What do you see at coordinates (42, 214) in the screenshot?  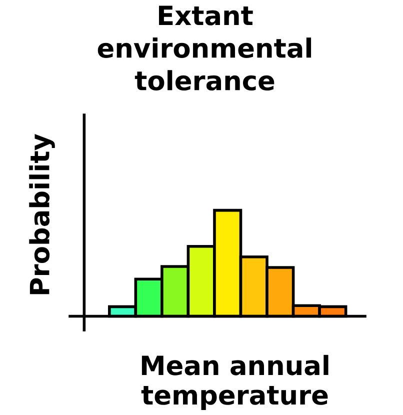 I see `y-axis-title: Probability` at bounding box center [42, 214].